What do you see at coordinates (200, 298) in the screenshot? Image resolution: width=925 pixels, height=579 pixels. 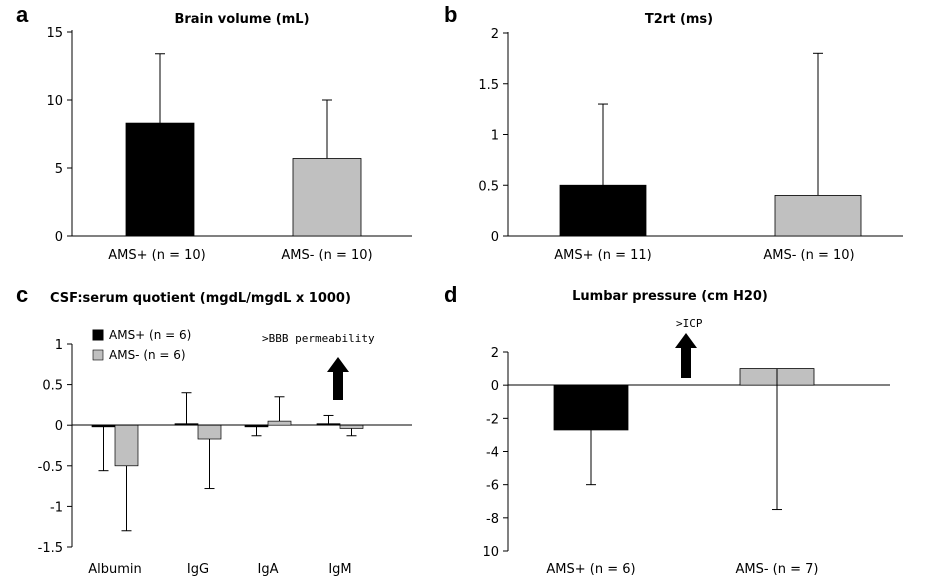 I see `chart-title-c: CSF:serum quotient (mgdL/mgdL x 1000)` at bounding box center [200, 298].